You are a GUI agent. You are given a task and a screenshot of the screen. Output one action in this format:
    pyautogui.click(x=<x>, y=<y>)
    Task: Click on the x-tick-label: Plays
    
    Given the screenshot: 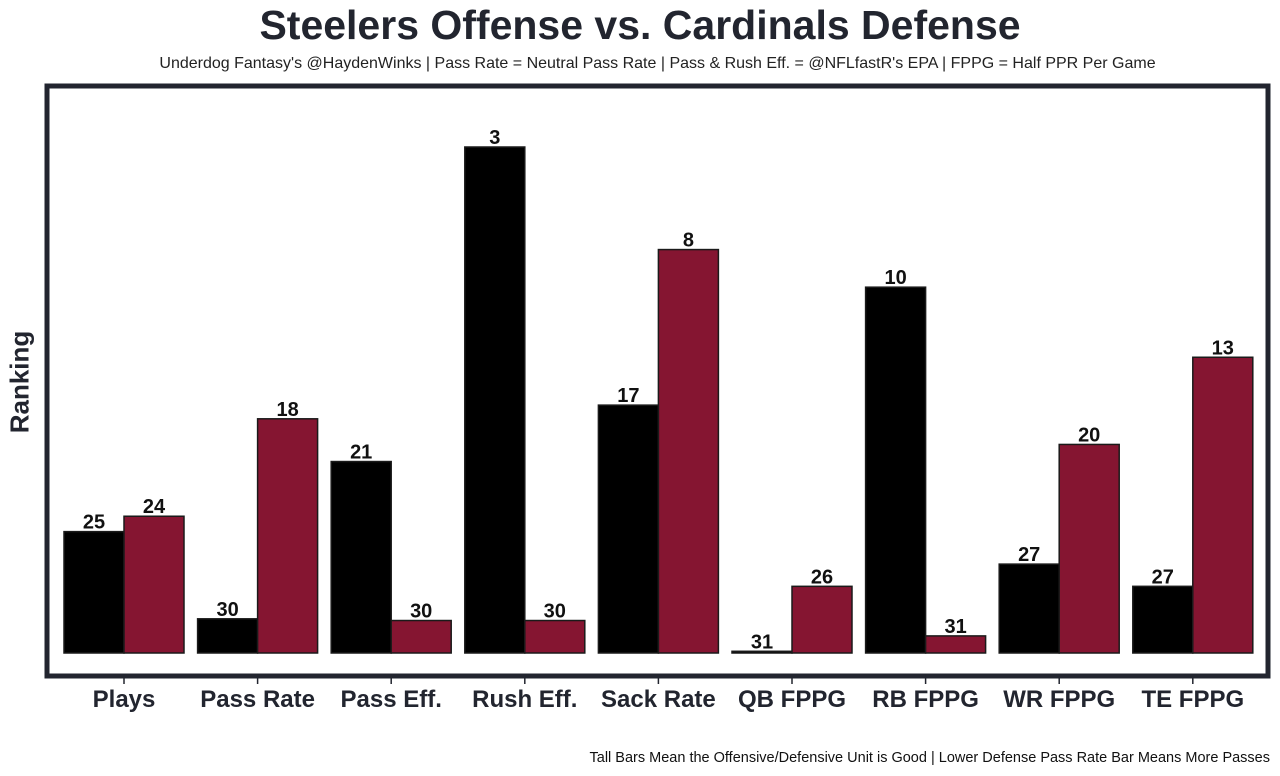 What is the action you would take?
    pyautogui.click(x=124, y=699)
    